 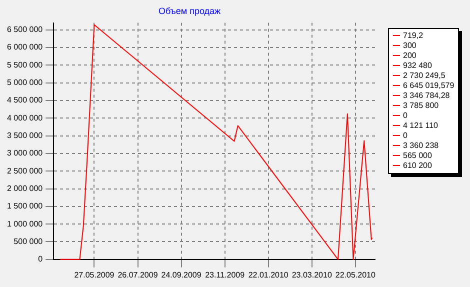 What do you see at coordinates (181, 275) in the screenshot?
I see `x-tick-label: 24.09.2009` at bounding box center [181, 275].